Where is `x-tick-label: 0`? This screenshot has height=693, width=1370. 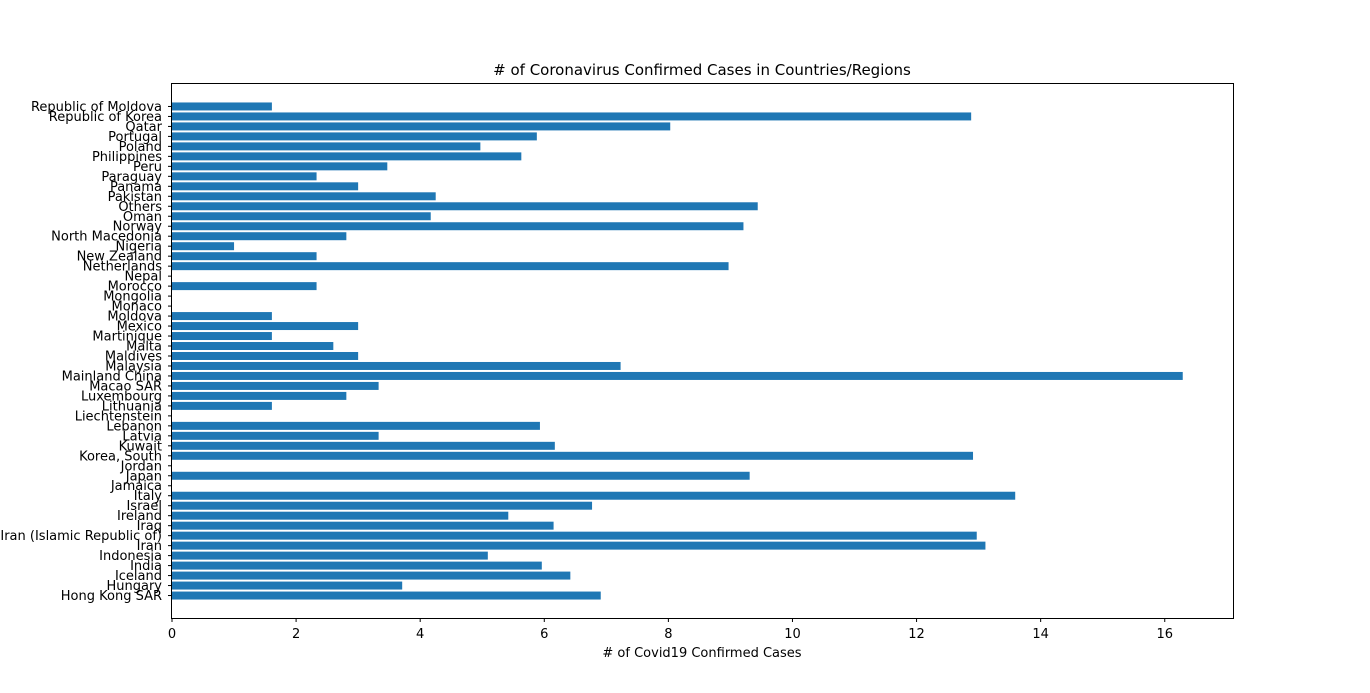
x-tick-label: 0 is located at coordinates (172, 634).